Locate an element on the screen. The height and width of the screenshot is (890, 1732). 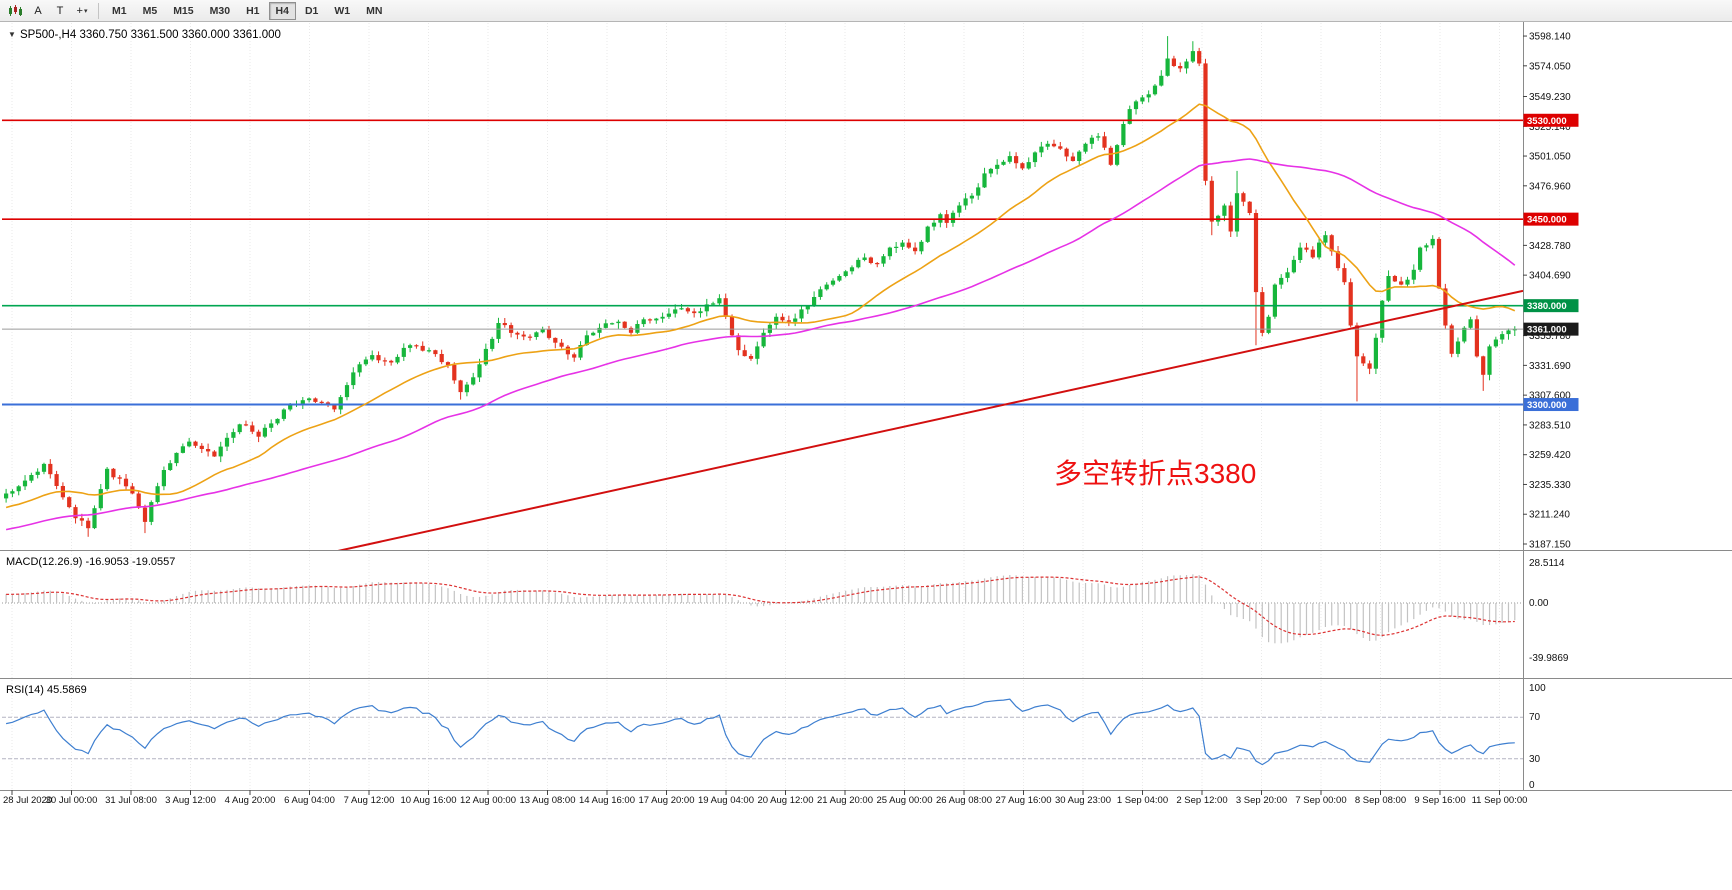
timeframe-button-m1: M1 is located at coordinates (119, 11).